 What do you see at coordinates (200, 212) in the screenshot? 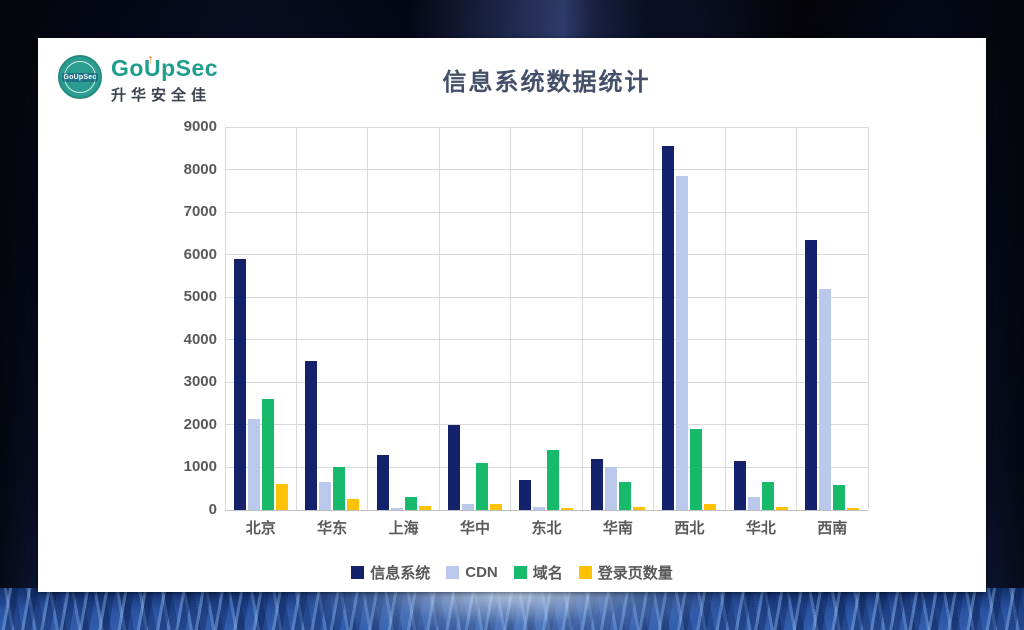
I see `y-tick-label: 7000` at bounding box center [200, 212].